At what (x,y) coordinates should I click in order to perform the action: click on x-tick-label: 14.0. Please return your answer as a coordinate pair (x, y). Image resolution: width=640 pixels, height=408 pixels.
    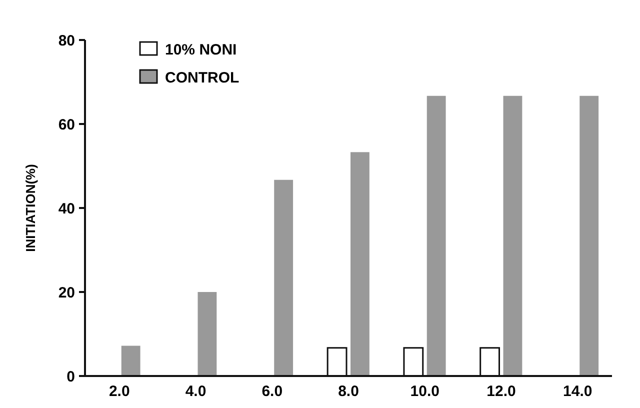
    Looking at the image, I should click on (577, 391).